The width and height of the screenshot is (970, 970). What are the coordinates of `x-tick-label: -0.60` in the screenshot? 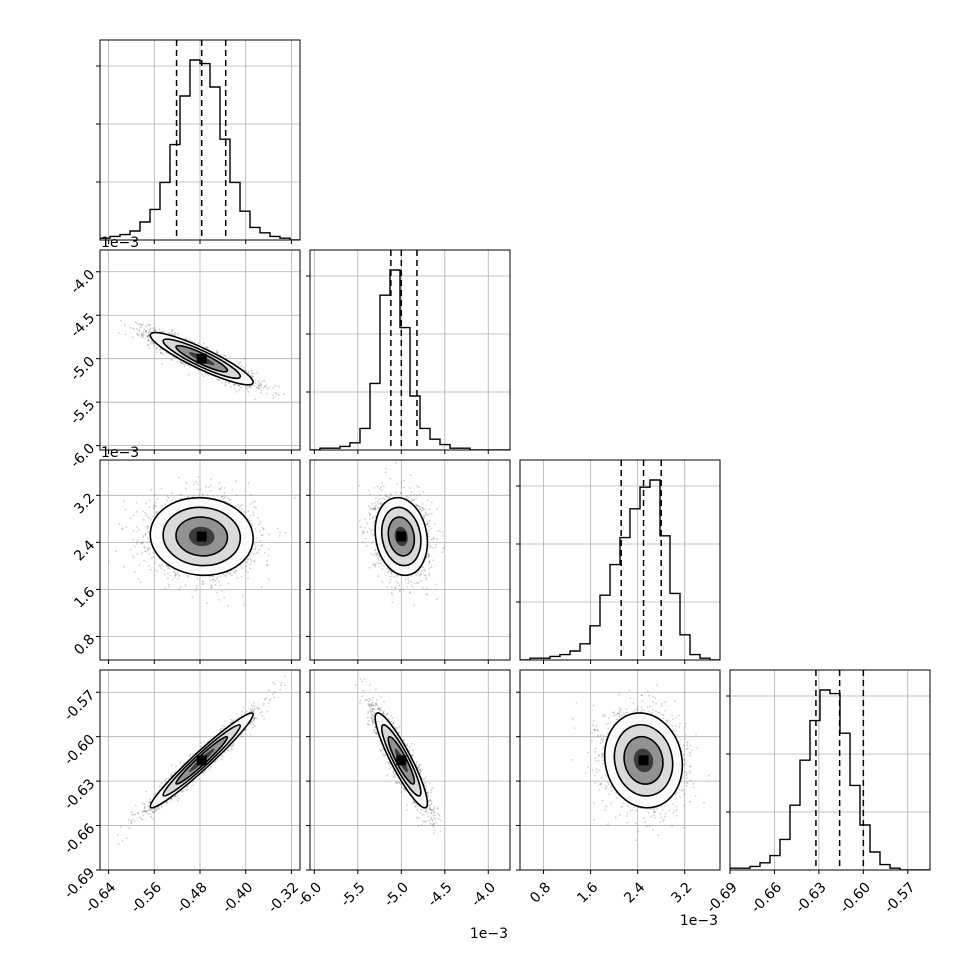 It's located at (855, 897).